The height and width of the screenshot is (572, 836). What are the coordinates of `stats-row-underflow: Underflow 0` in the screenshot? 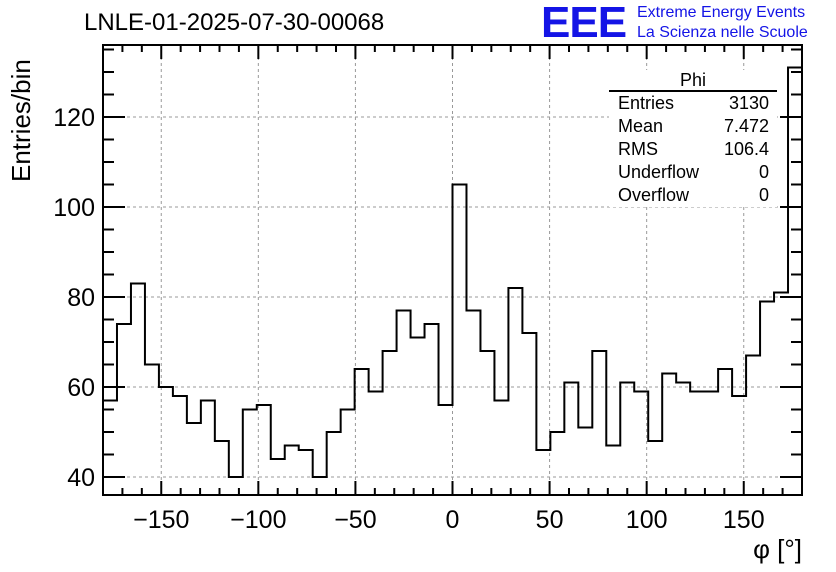 It's located at (693, 172).